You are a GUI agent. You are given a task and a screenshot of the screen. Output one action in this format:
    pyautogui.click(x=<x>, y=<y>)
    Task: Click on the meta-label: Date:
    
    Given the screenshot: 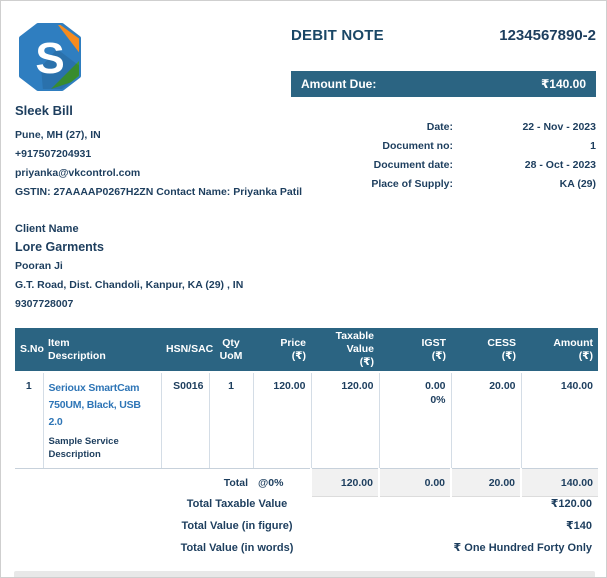 What is the action you would take?
    pyautogui.click(x=439, y=127)
    